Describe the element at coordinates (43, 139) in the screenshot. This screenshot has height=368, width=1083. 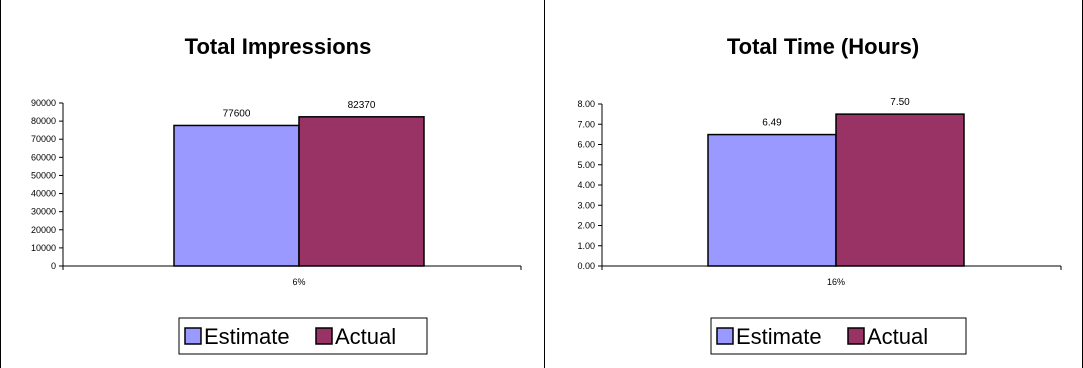
I see `y-tick-label: 70000` at that location.